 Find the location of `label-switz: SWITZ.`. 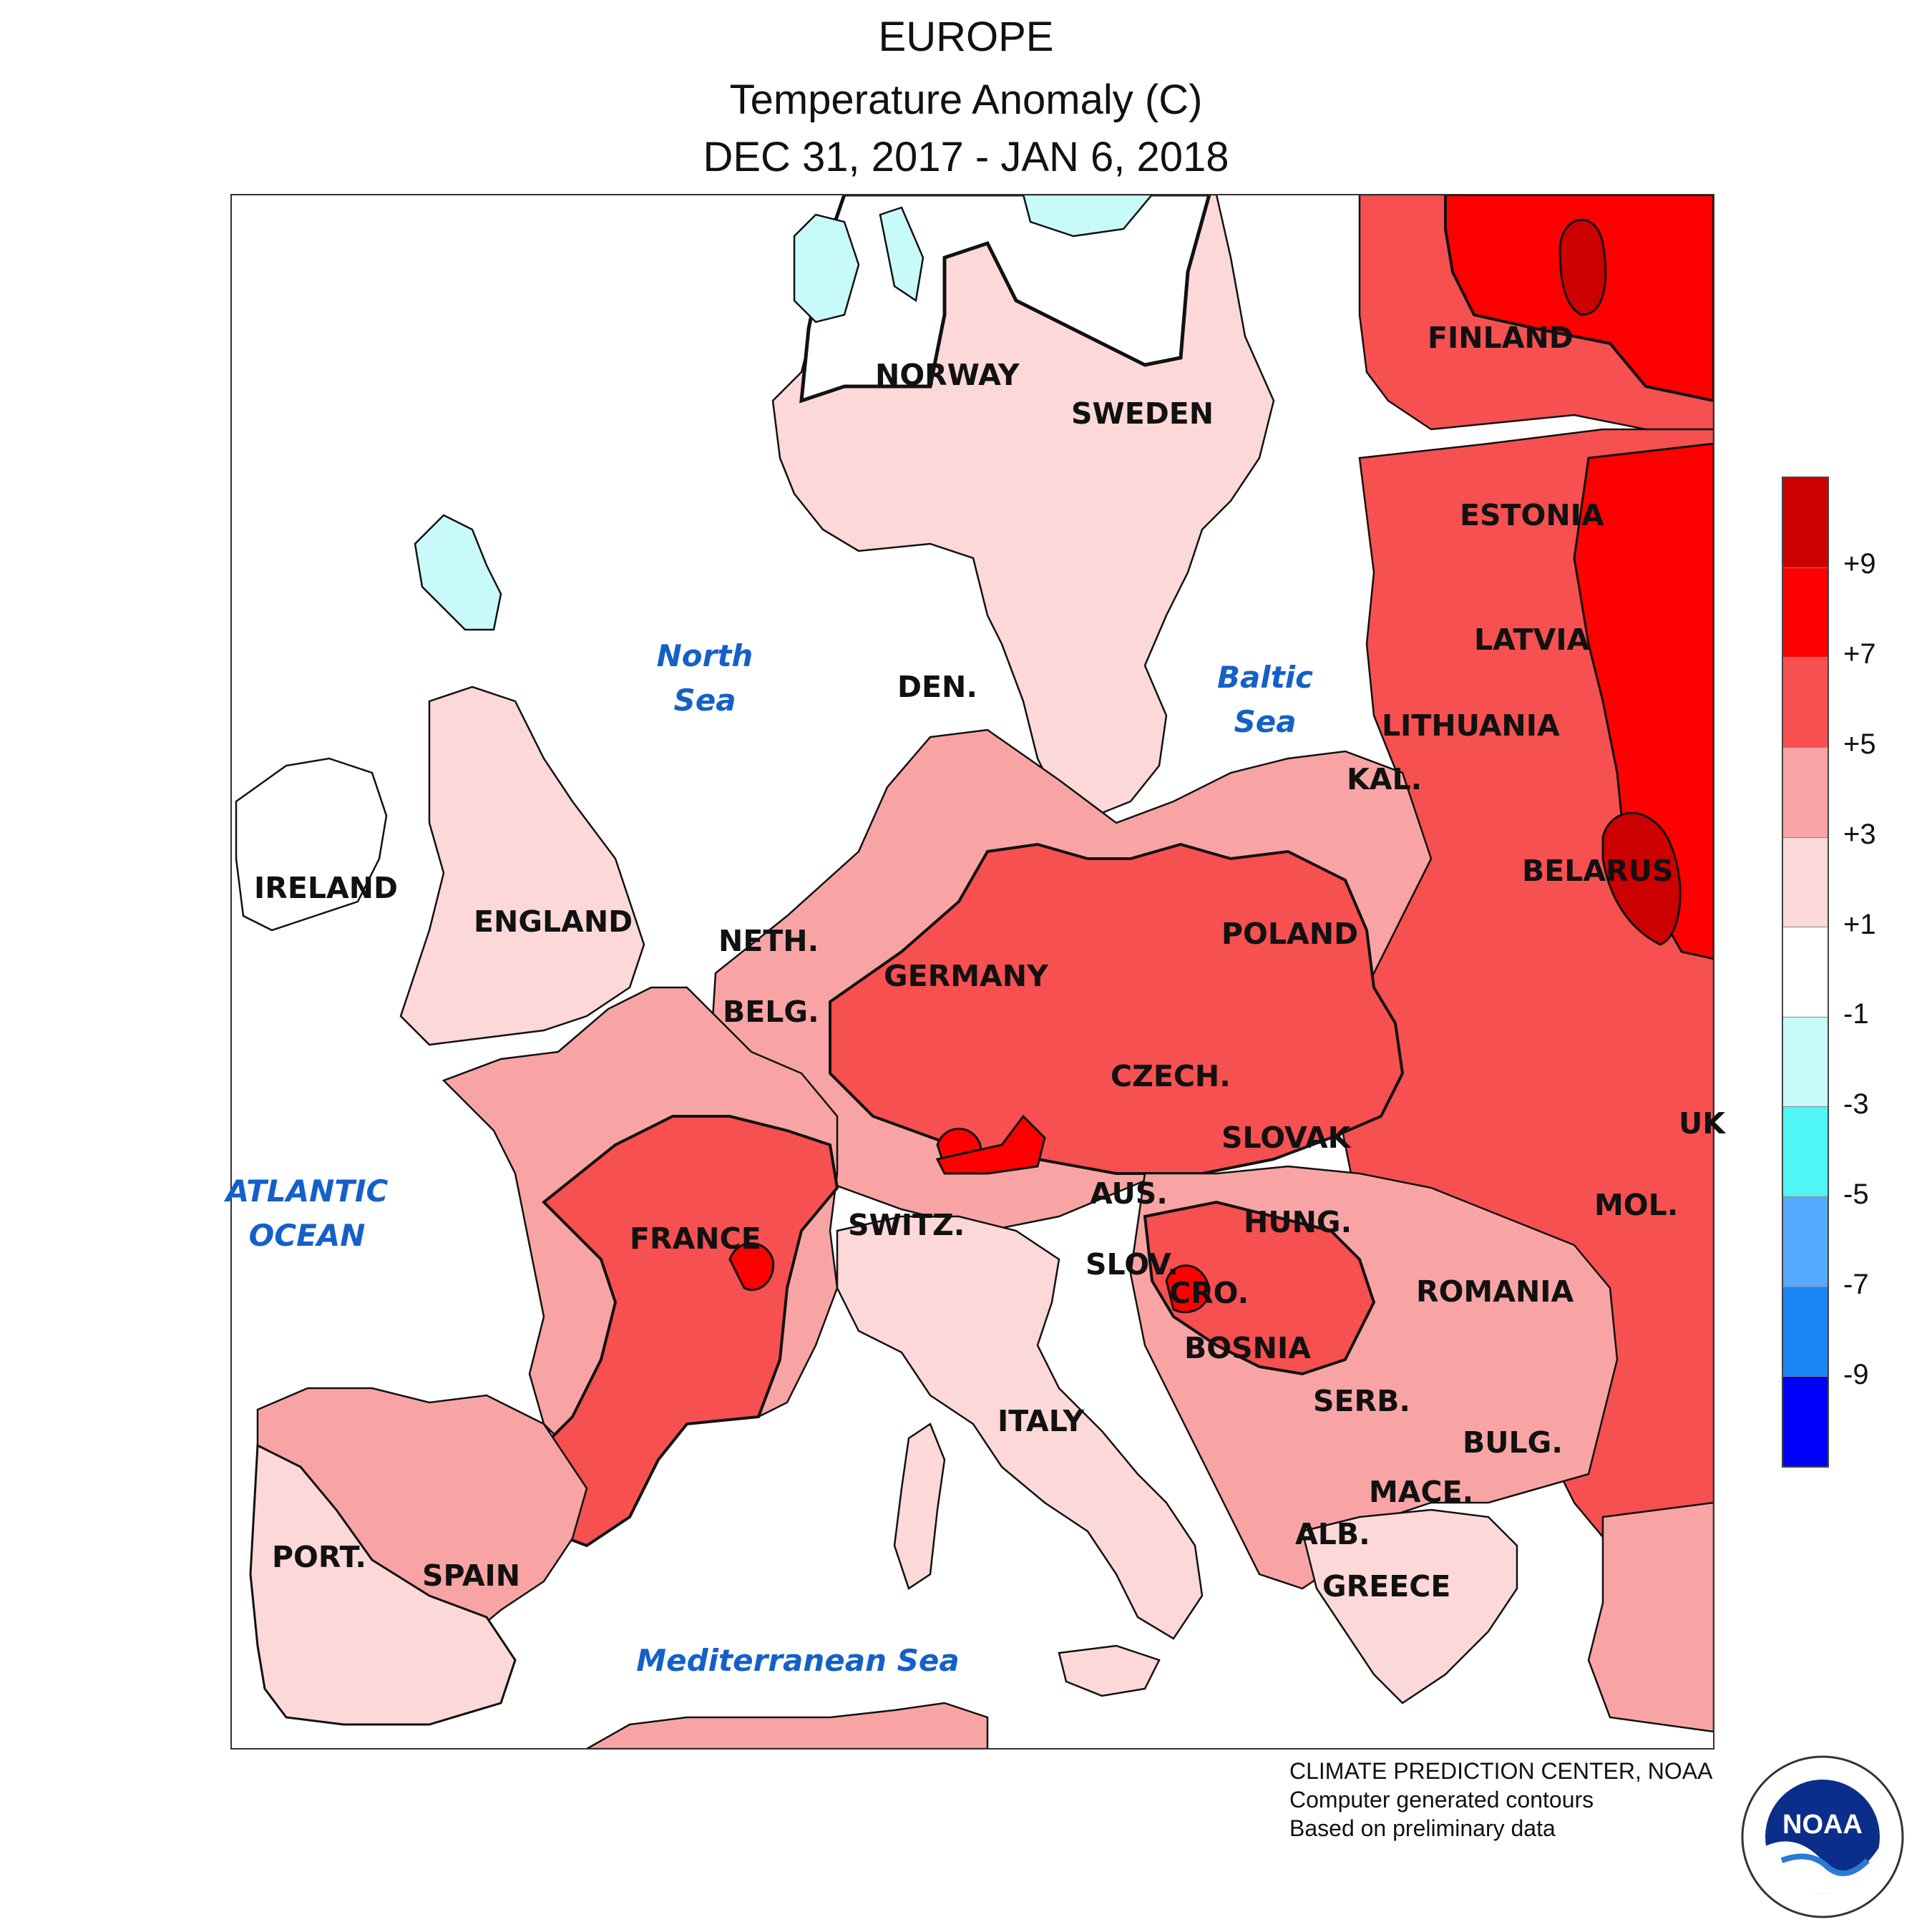

label-switz: SWITZ. is located at coordinates (906, 1225).